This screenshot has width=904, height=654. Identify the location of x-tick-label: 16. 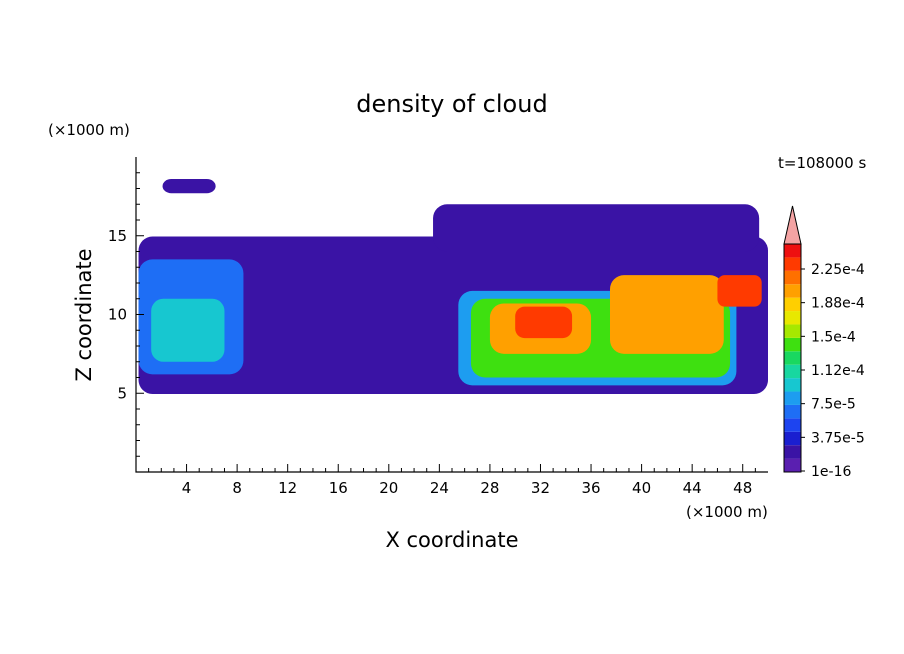
(338, 488).